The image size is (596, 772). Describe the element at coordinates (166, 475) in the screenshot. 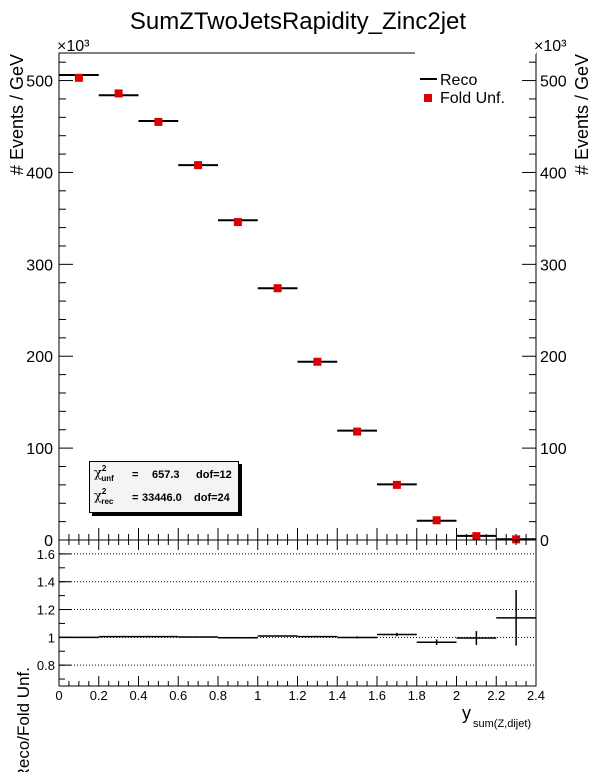

I see `chi2-unf-value: 657.3` at that location.